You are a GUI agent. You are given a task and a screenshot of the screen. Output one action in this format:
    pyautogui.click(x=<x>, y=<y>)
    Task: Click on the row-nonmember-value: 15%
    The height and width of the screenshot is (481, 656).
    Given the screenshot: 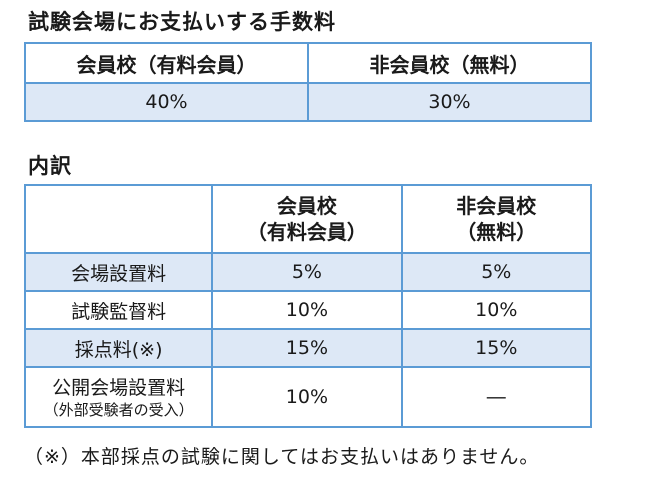 What is the action you would take?
    pyautogui.click(x=496, y=348)
    